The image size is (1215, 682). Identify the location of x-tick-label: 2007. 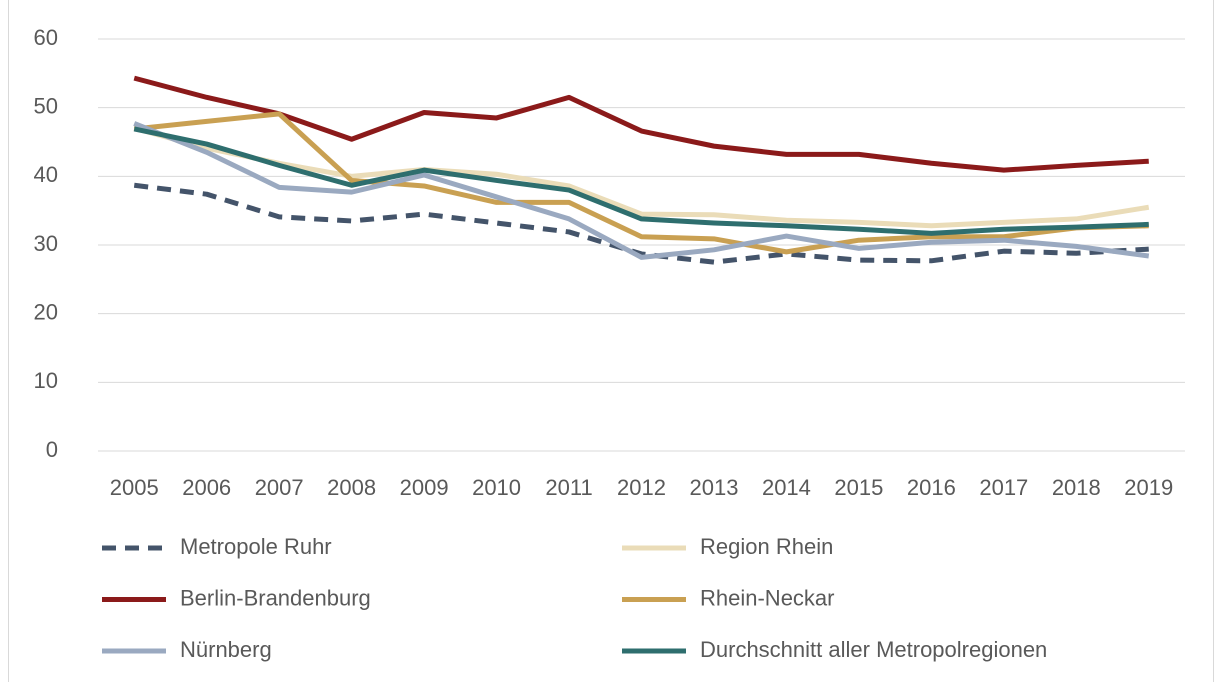
(279, 487).